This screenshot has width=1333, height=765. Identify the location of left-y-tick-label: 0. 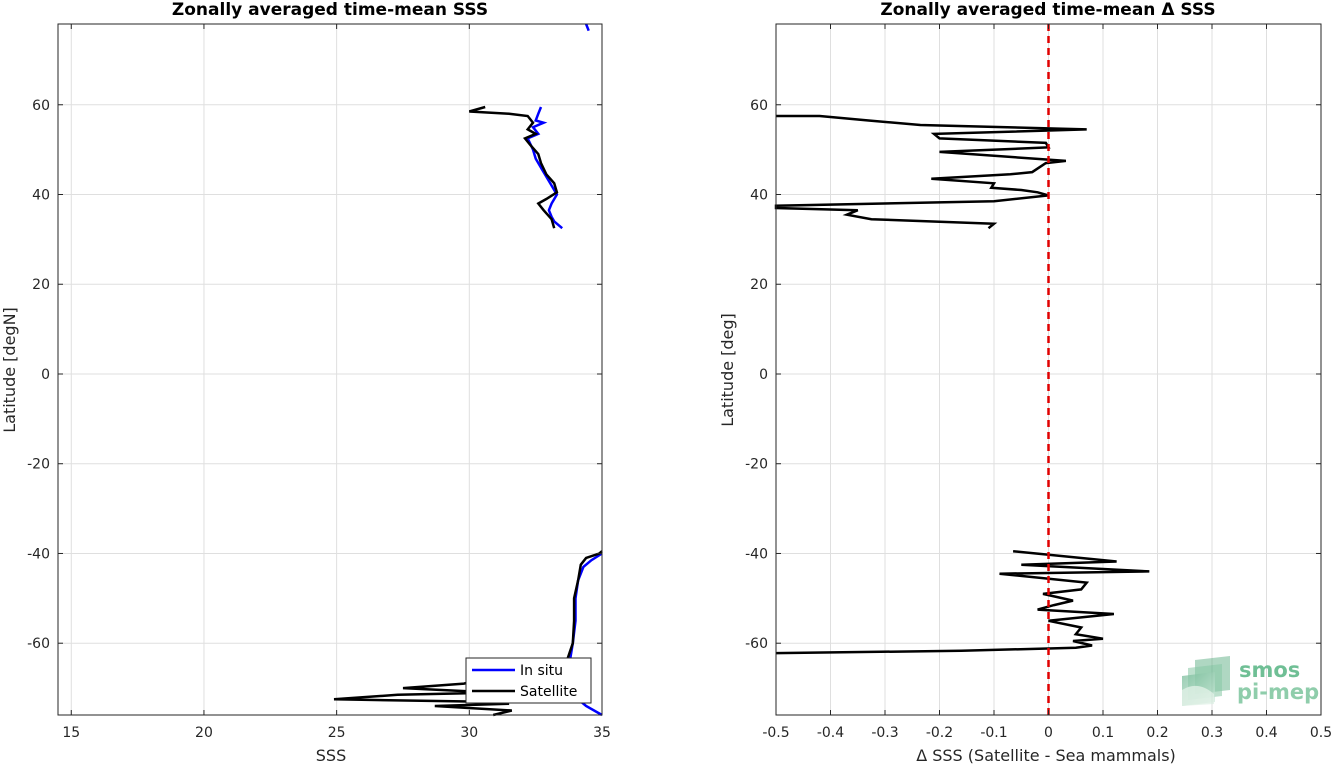
(45, 375).